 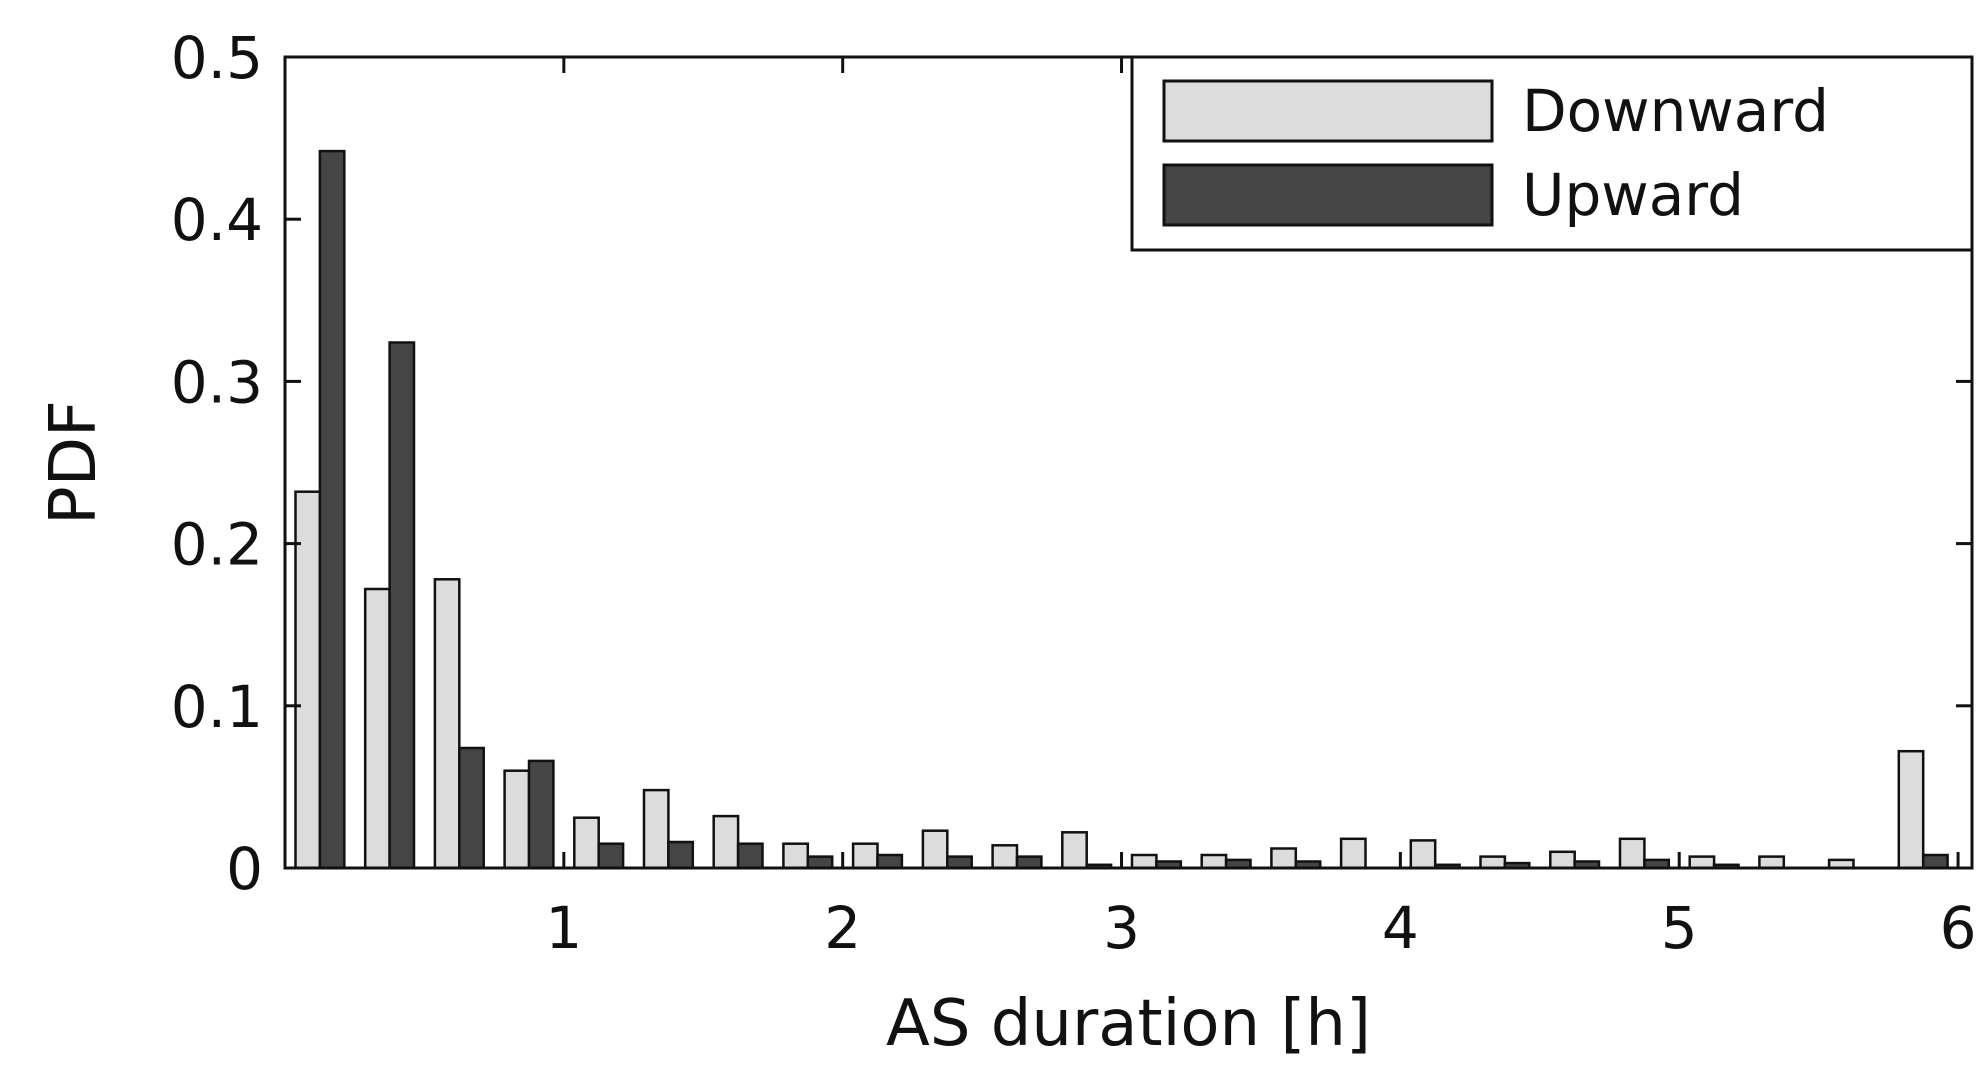 What do you see at coordinates (1400, 928) in the screenshot?
I see `x-tick-label-3: 4` at bounding box center [1400, 928].